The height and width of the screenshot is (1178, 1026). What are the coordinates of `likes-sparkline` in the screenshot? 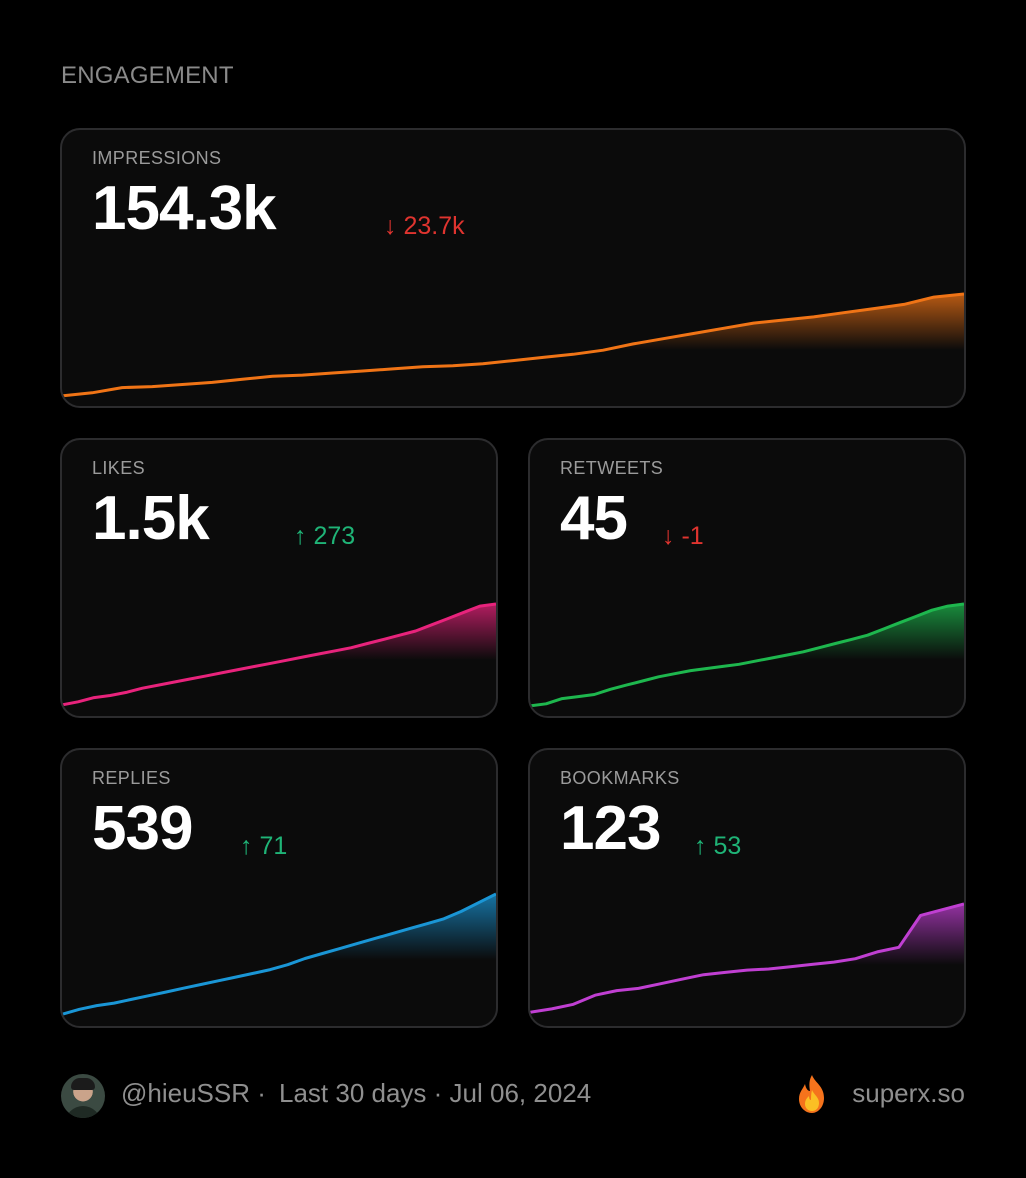 It's located at (279, 659).